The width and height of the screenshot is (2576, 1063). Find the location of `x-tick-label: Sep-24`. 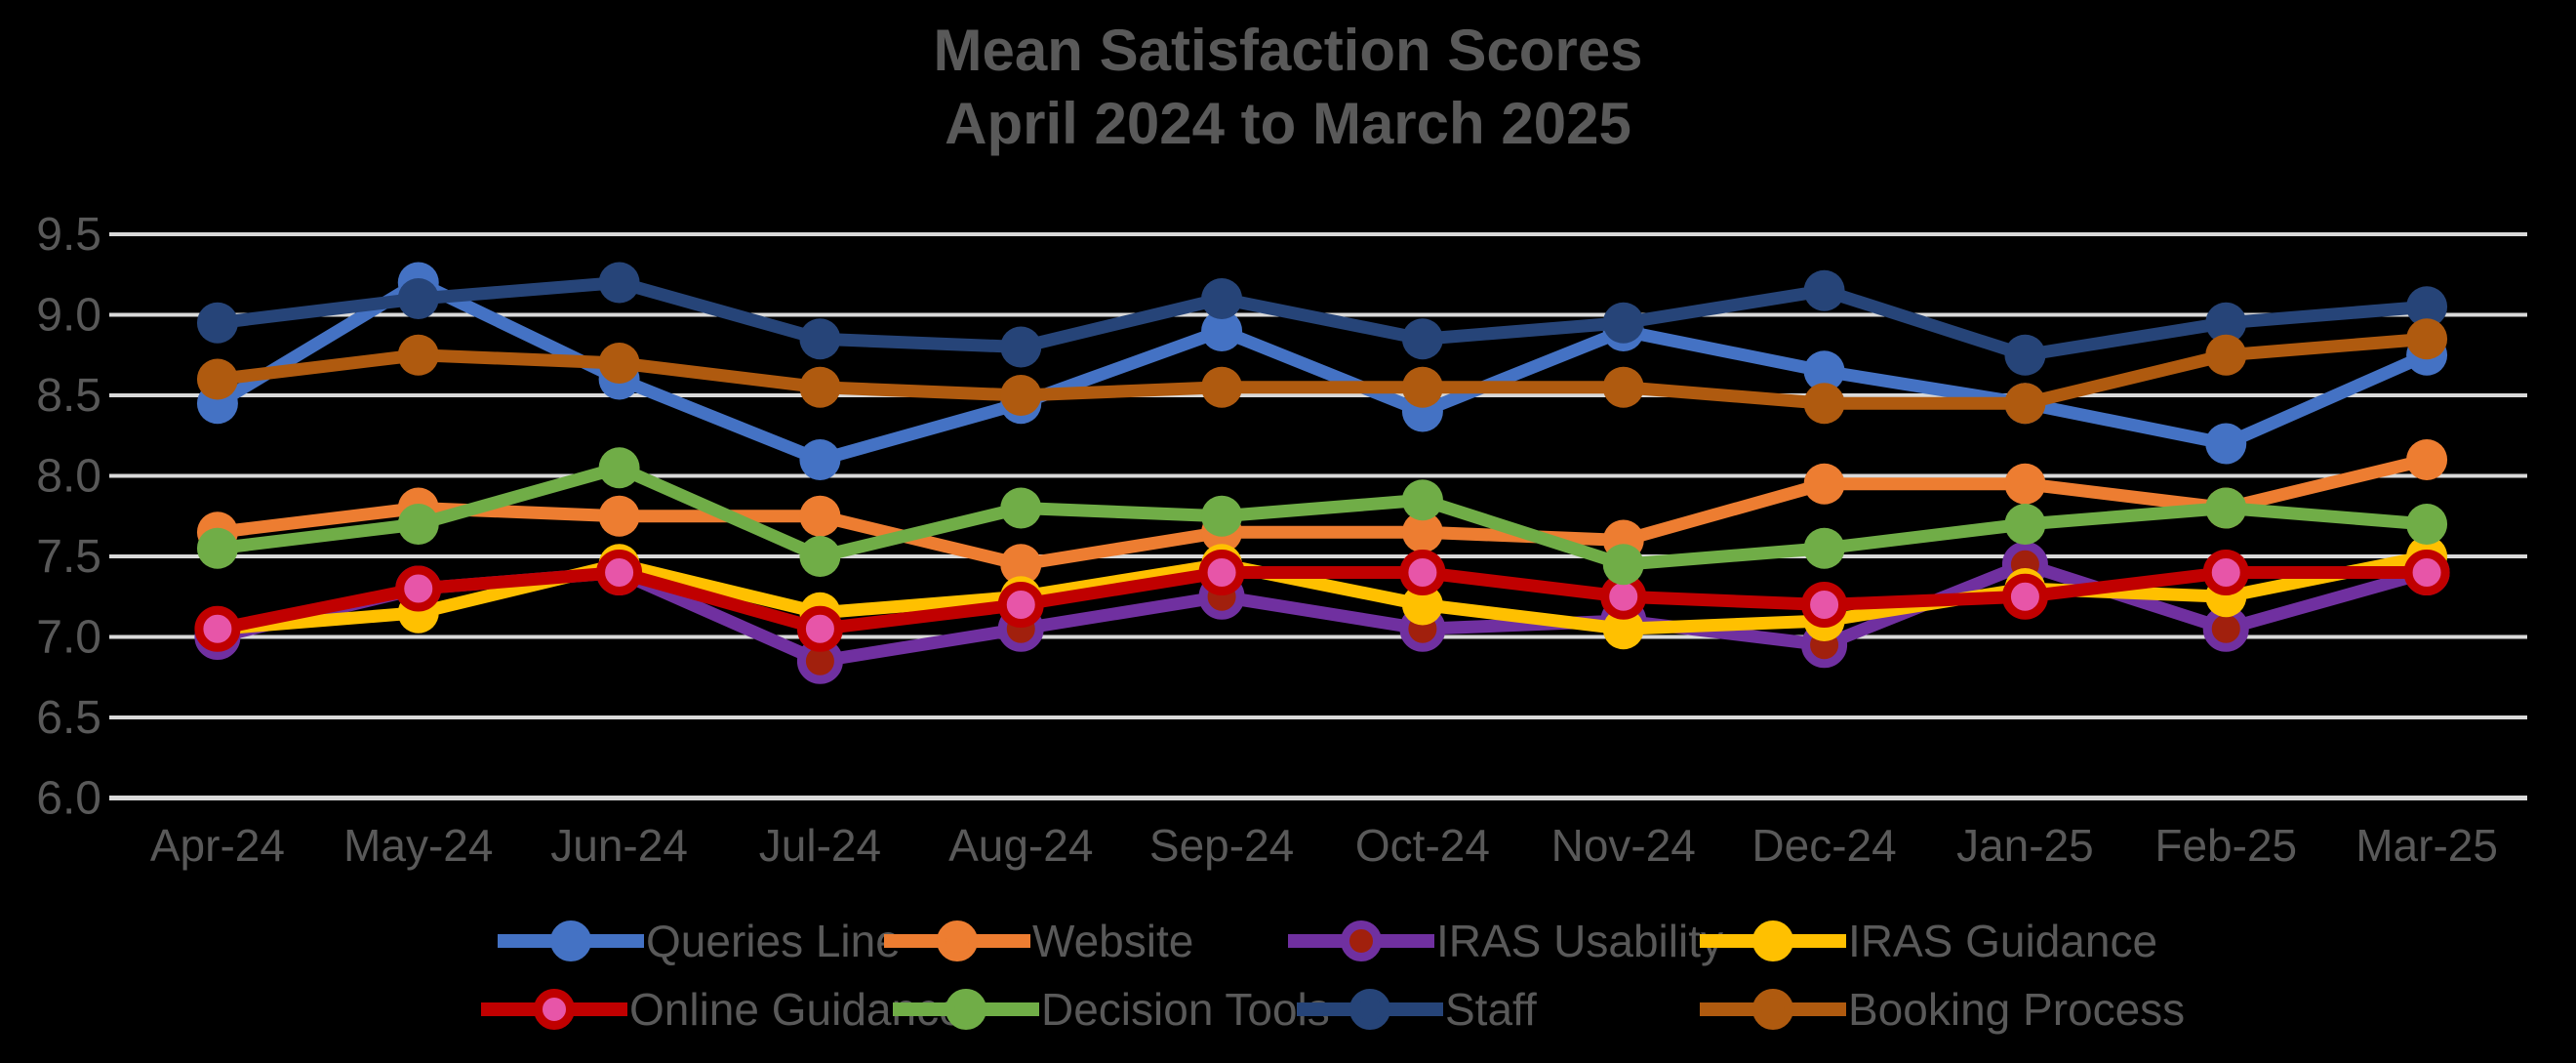

x-tick-label: Sep-24 is located at coordinates (1221, 845).